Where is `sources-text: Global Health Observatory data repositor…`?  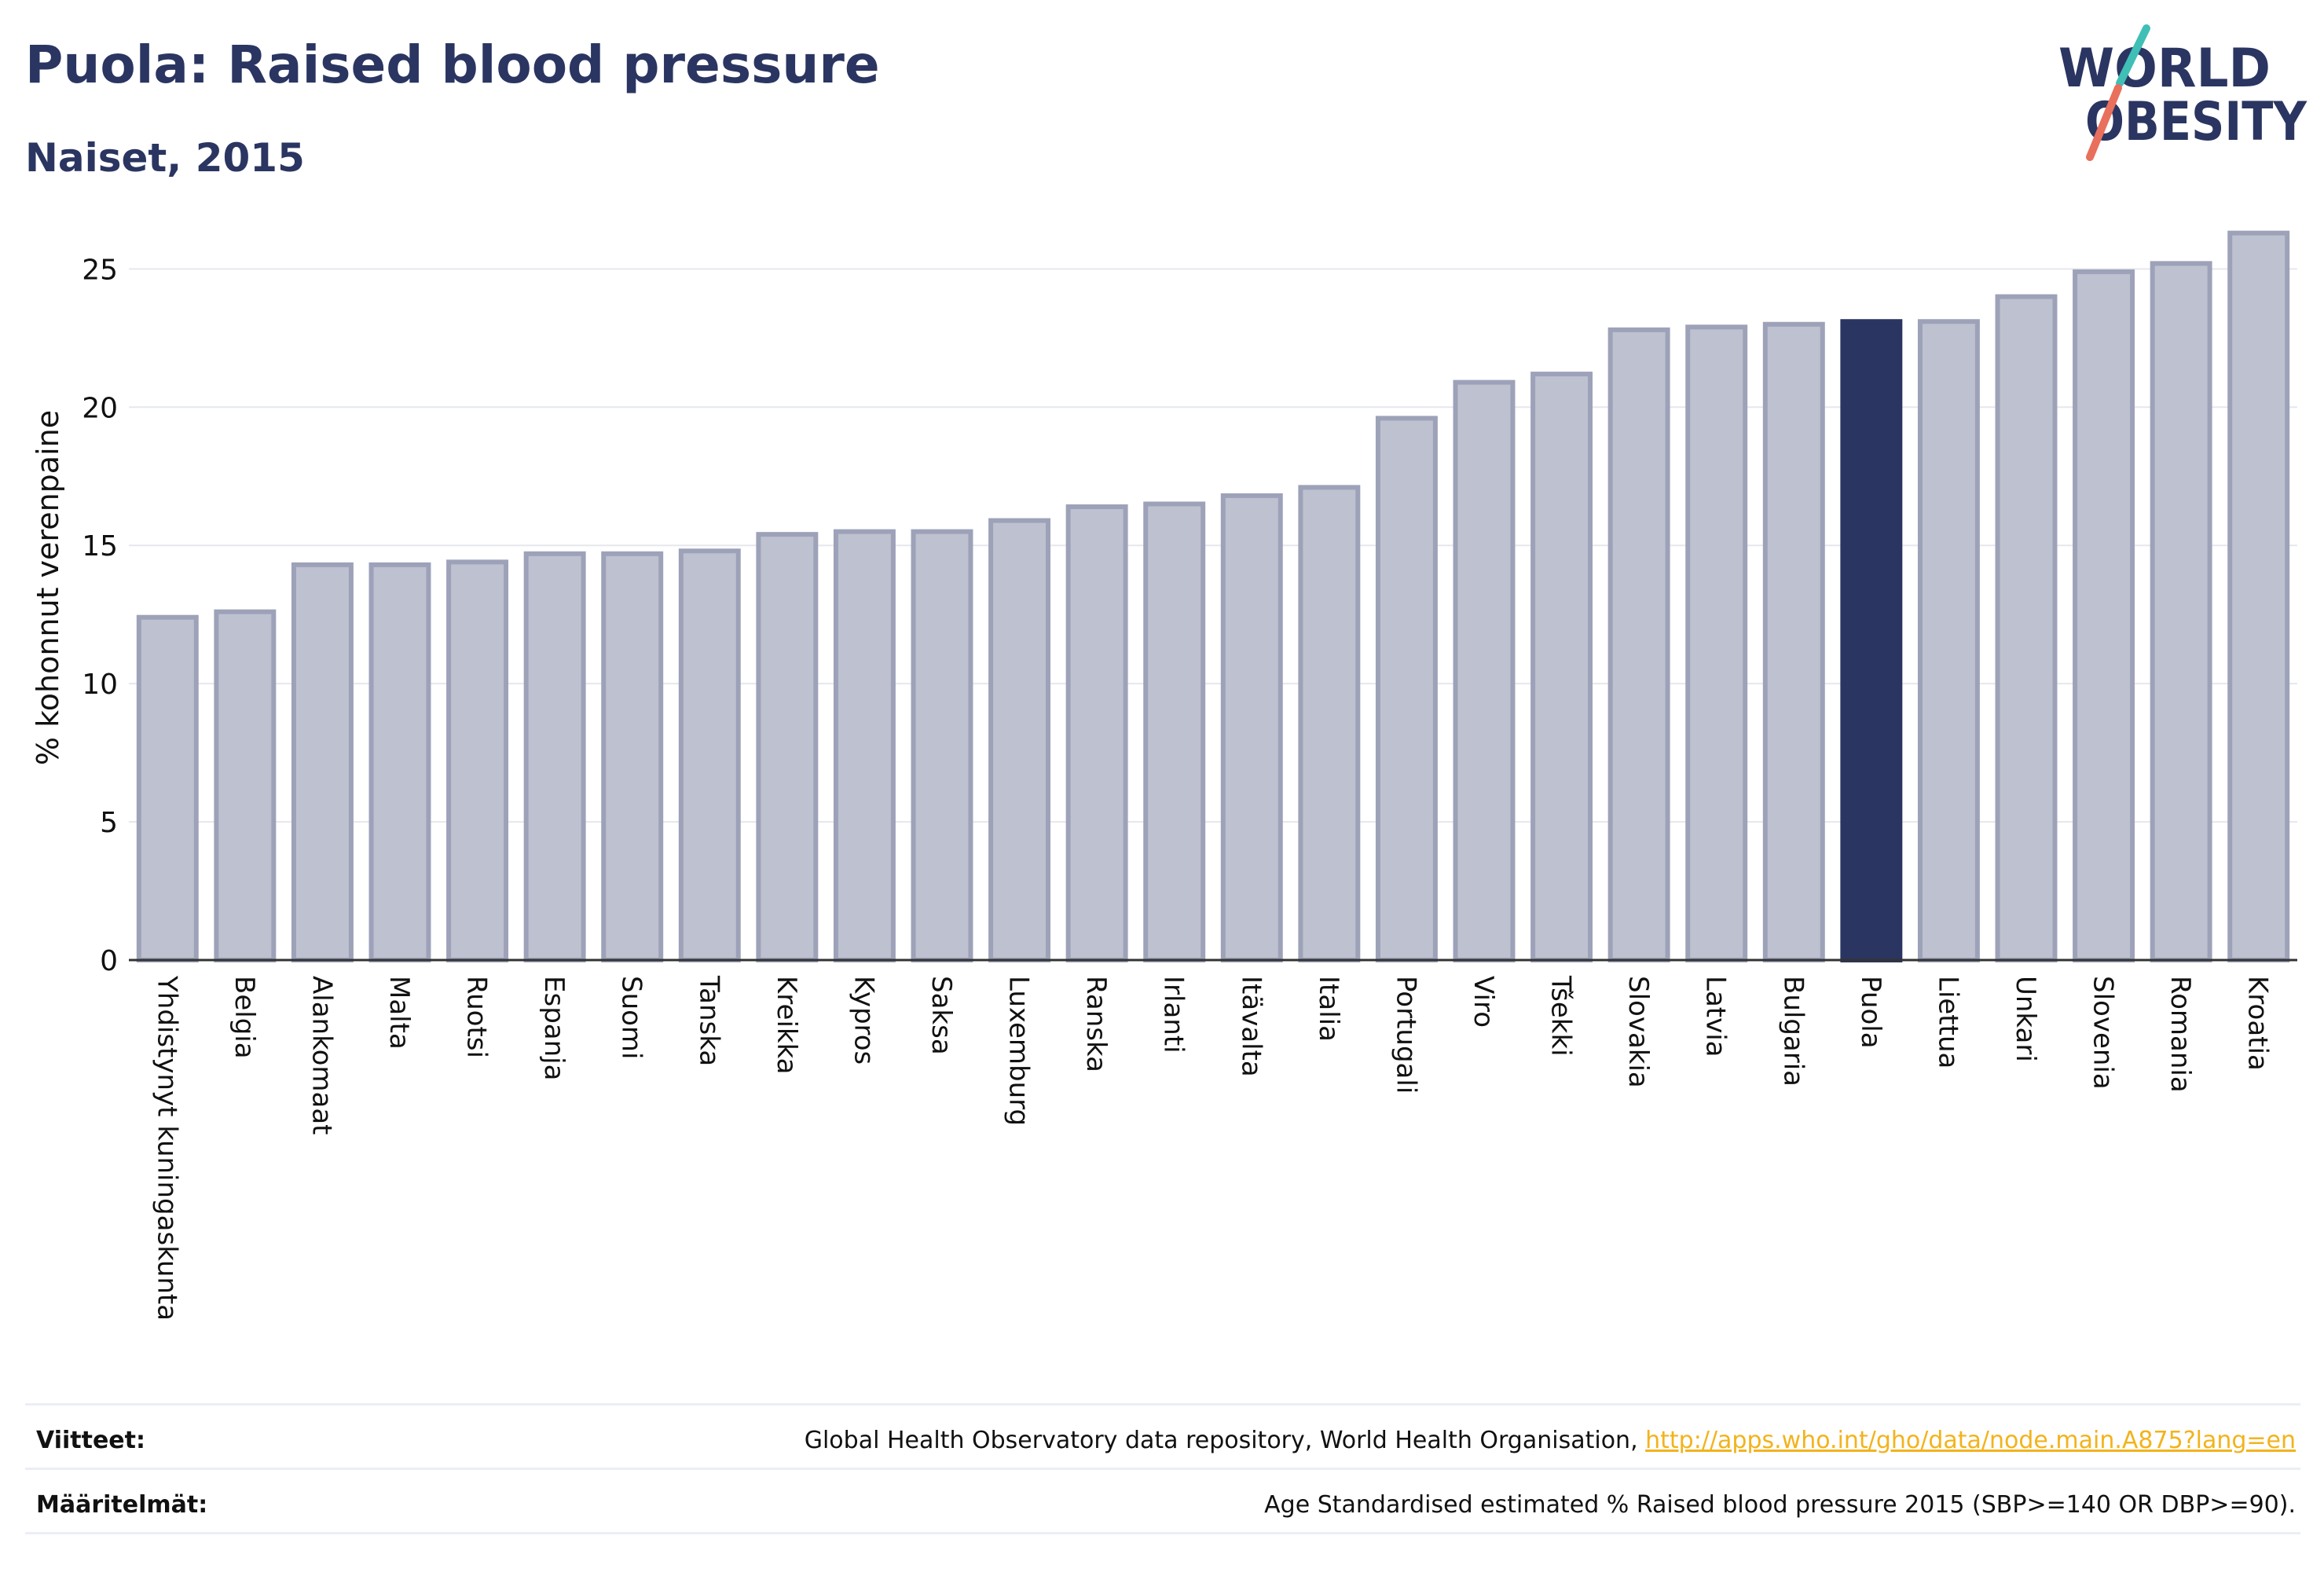 sources-text: Global Health Observatory data repositor… is located at coordinates (1550, 1440).